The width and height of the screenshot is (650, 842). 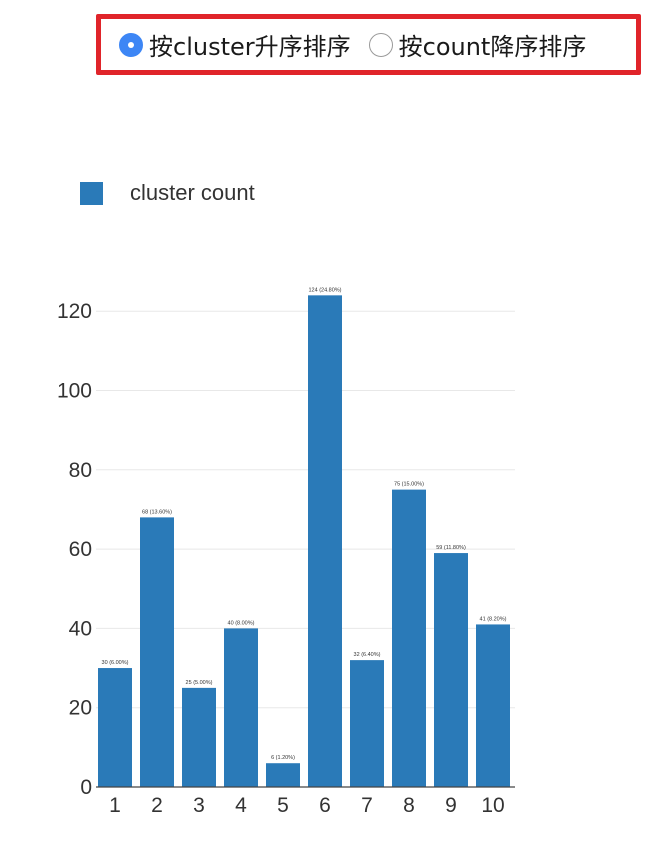 I want to click on chart-legend: cluster count, so click(x=167, y=193).